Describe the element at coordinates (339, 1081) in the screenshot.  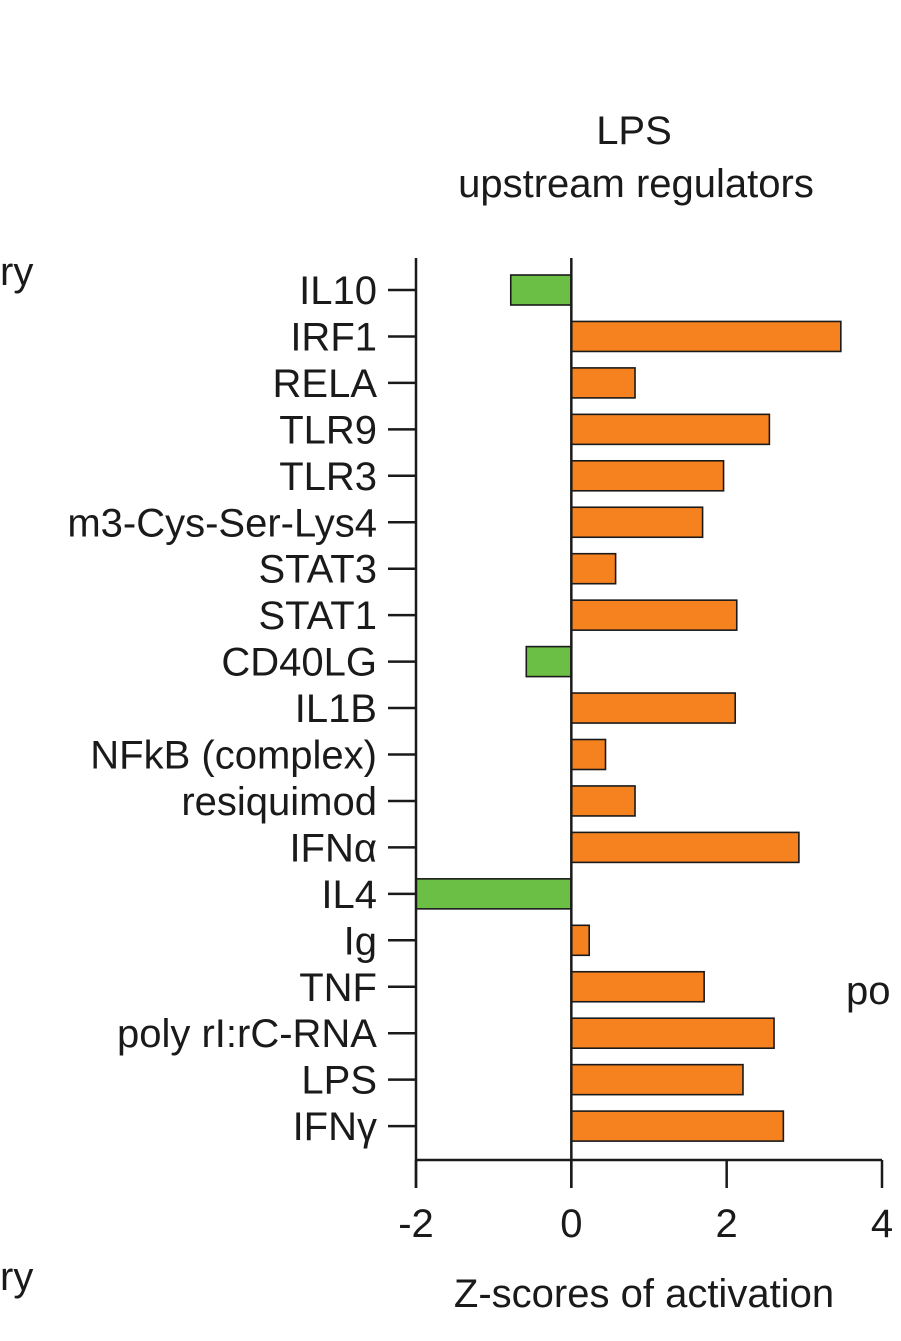
I see `category-label-17: LPS` at that location.